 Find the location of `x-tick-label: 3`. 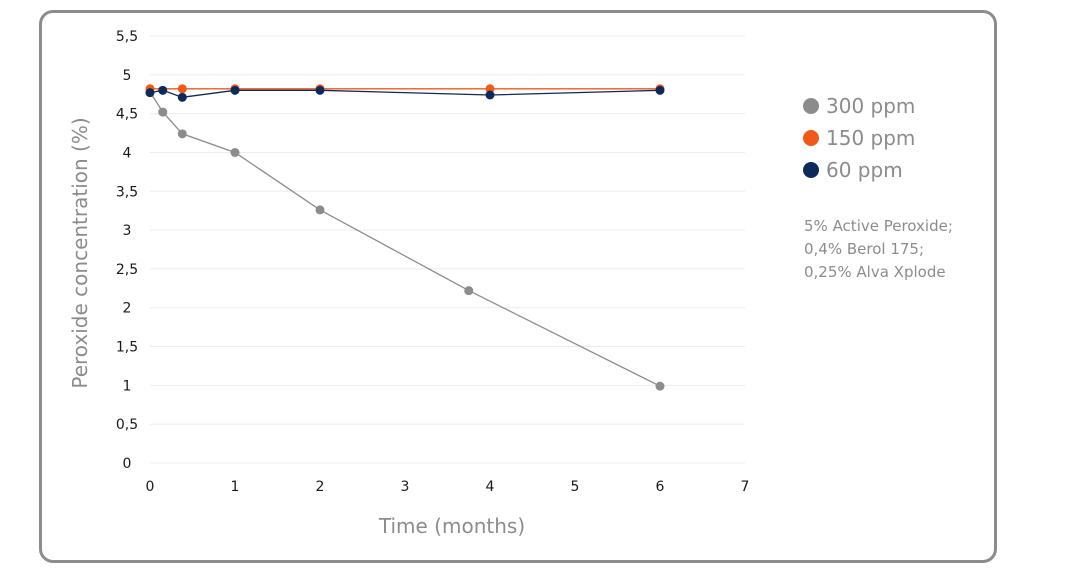

x-tick-label: 3 is located at coordinates (405, 487).